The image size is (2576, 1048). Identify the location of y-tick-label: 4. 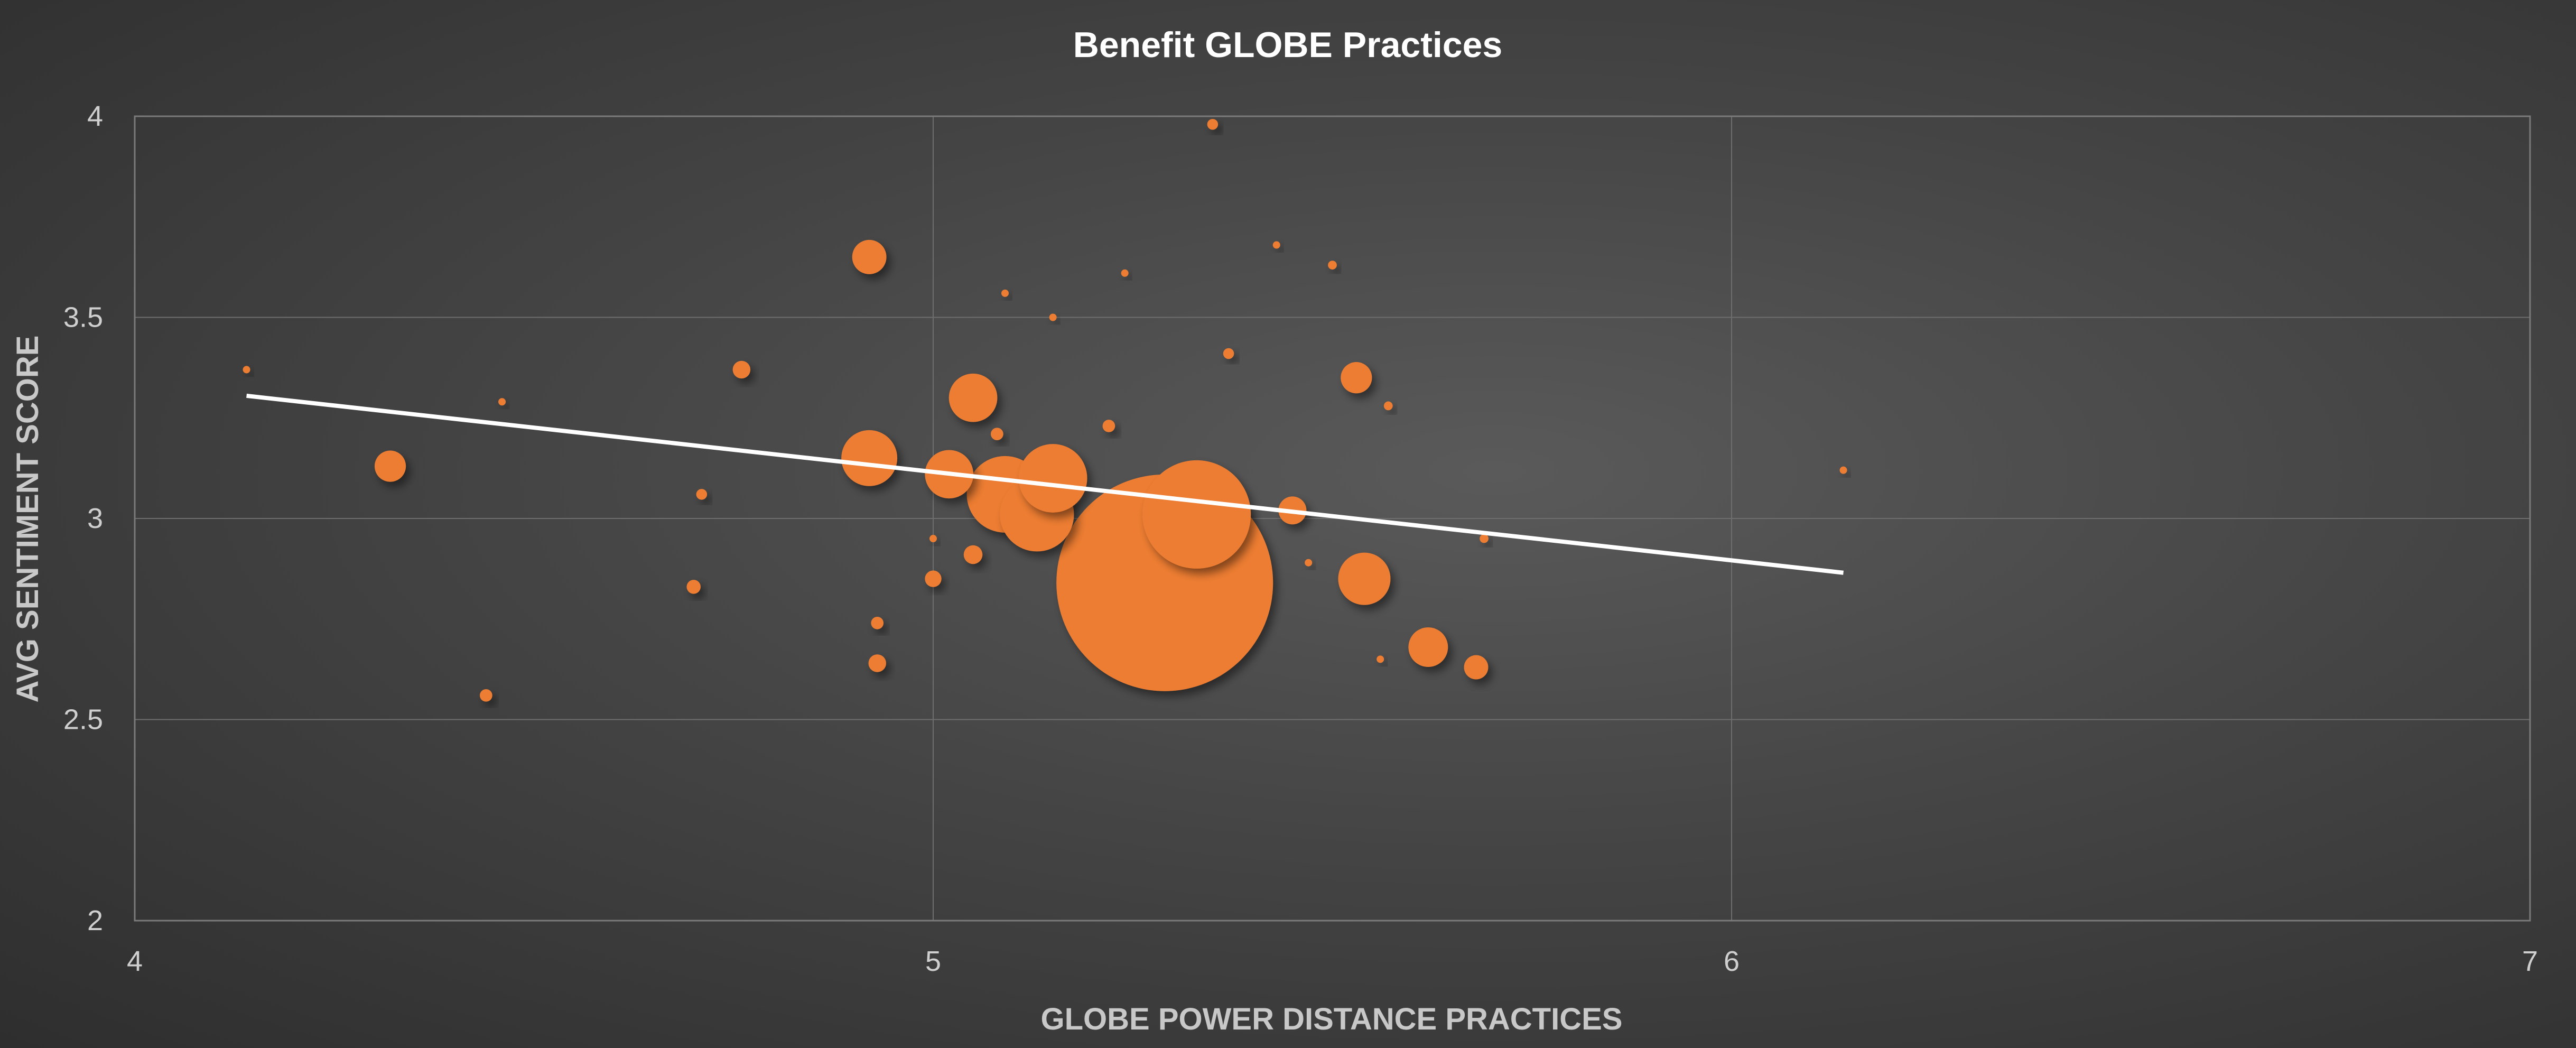
(95, 116).